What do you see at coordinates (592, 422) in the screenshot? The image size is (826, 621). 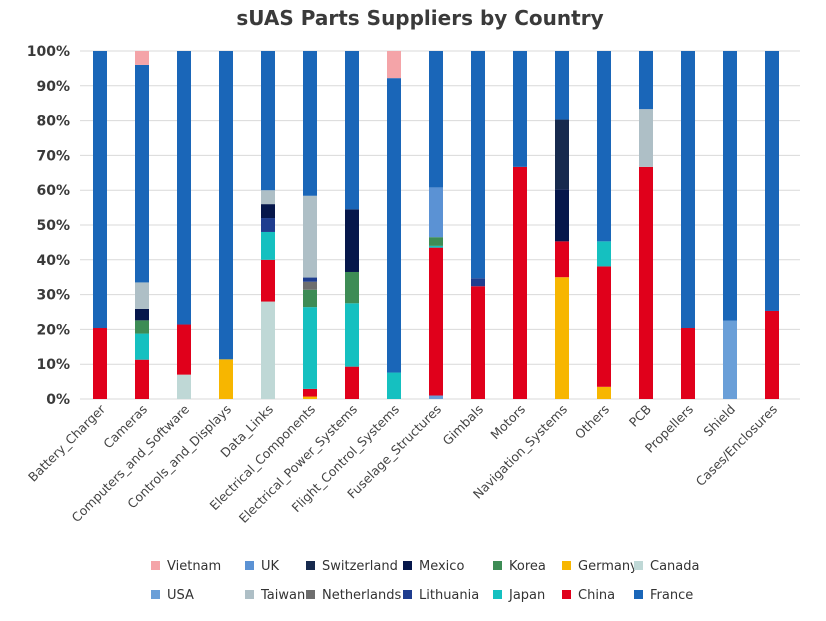 I see `x-tick-label: Others` at bounding box center [592, 422].